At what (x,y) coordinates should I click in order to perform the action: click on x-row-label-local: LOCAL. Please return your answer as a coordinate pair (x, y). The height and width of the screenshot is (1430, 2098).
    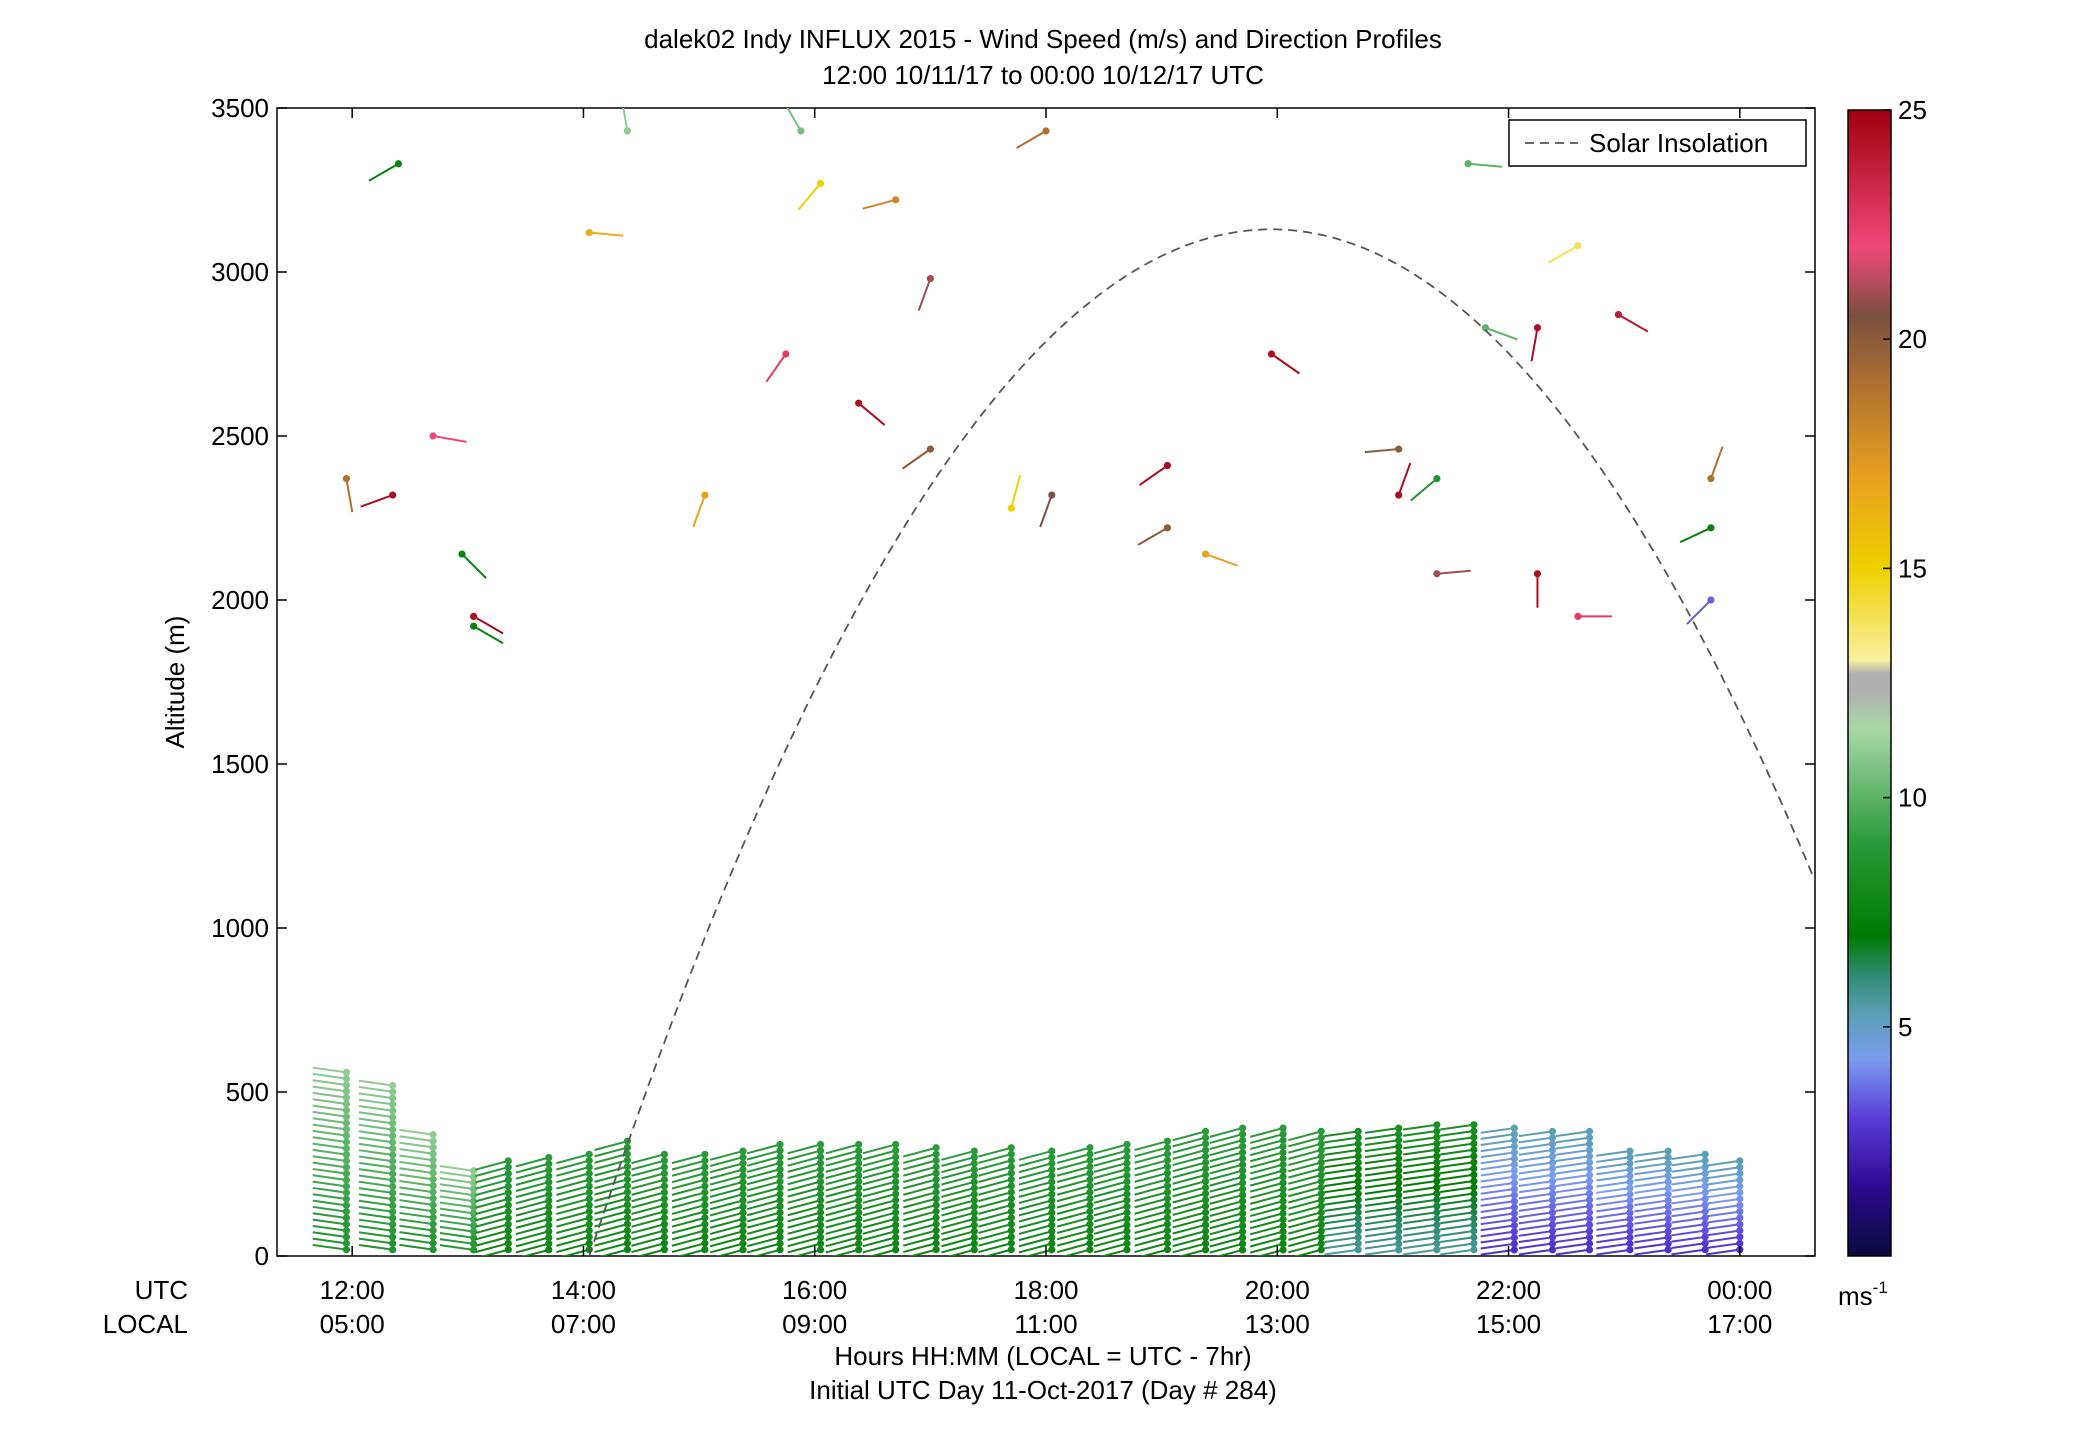
    Looking at the image, I should click on (145, 1324).